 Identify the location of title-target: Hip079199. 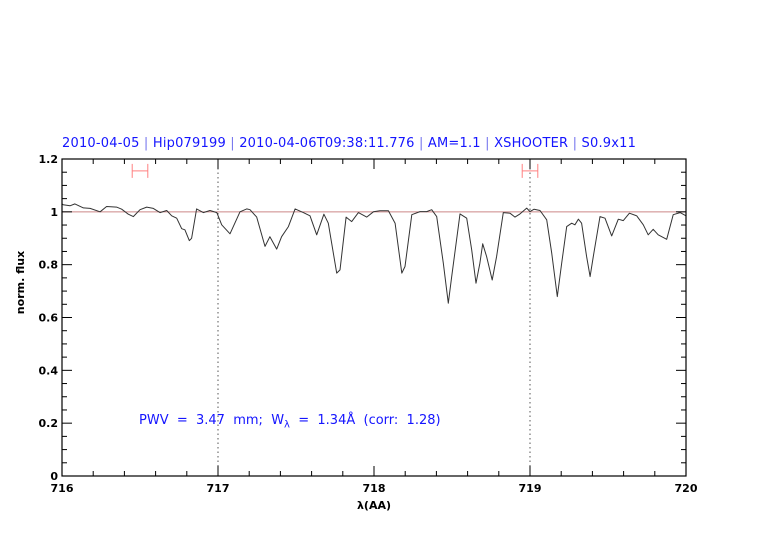
(189, 143).